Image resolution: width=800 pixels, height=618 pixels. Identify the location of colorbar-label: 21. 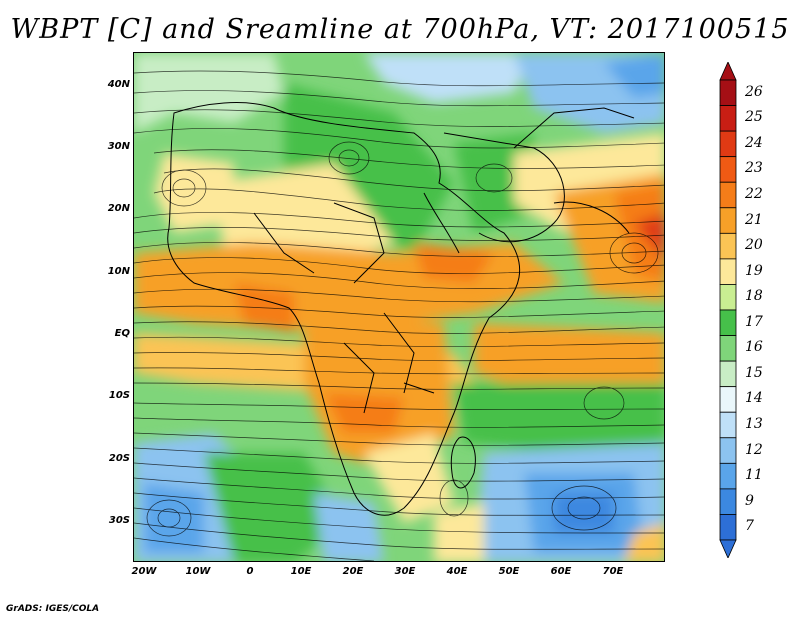
(754, 219).